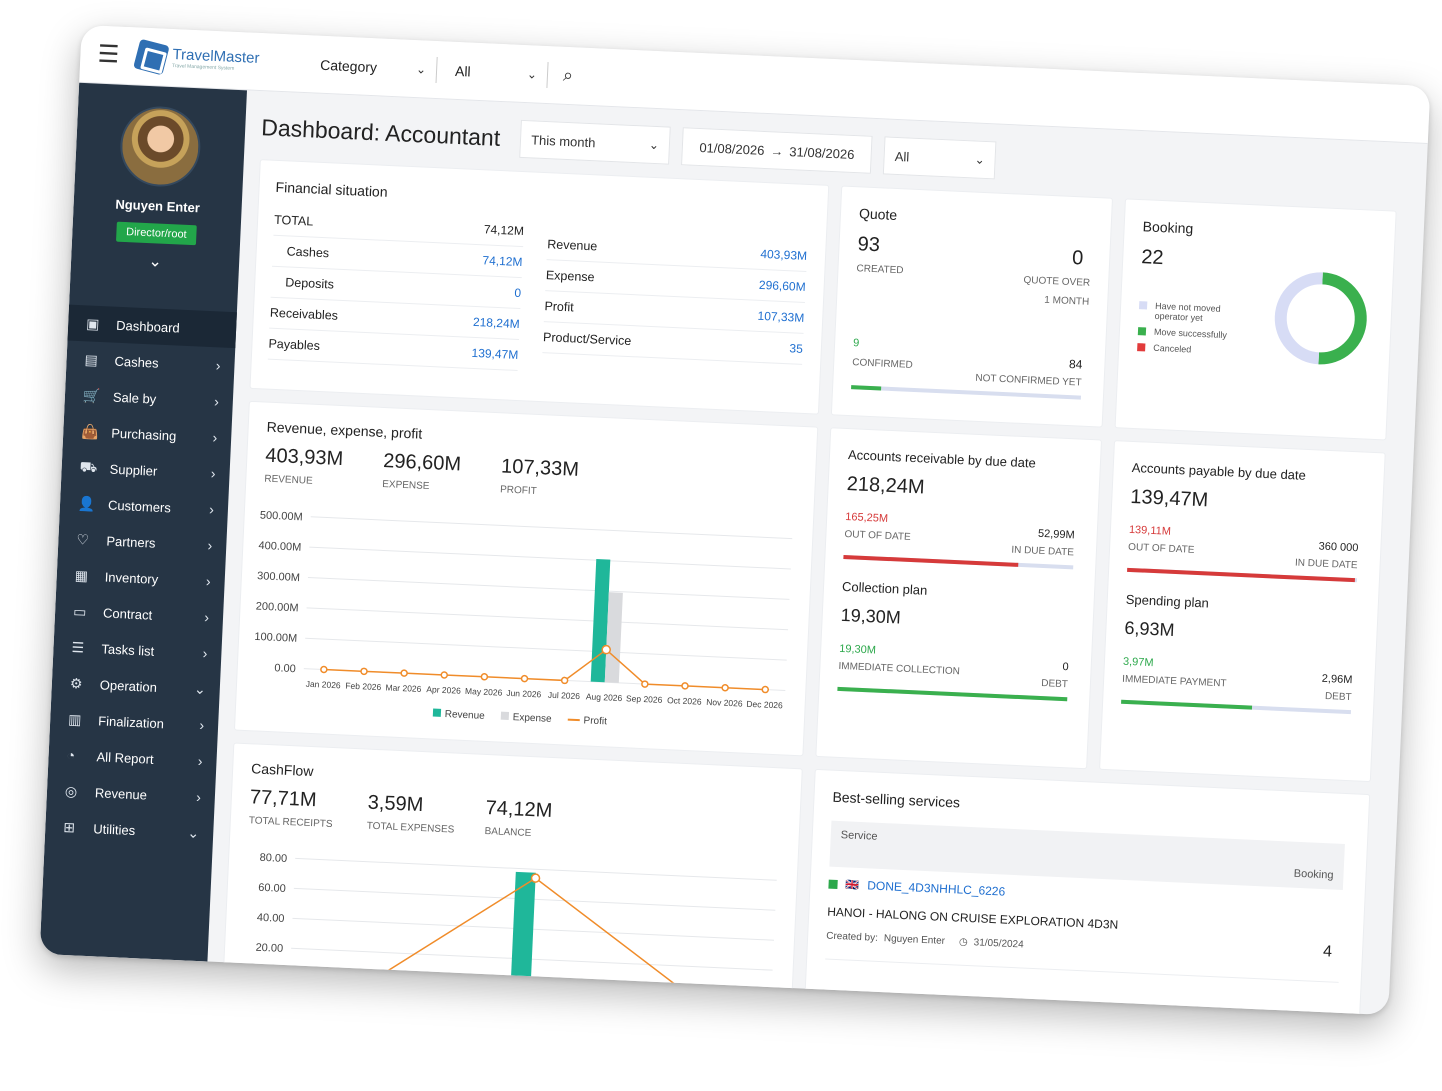  What do you see at coordinates (74, 719) in the screenshot?
I see `finalize-icon: ▥` at bounding box center [74, 719].